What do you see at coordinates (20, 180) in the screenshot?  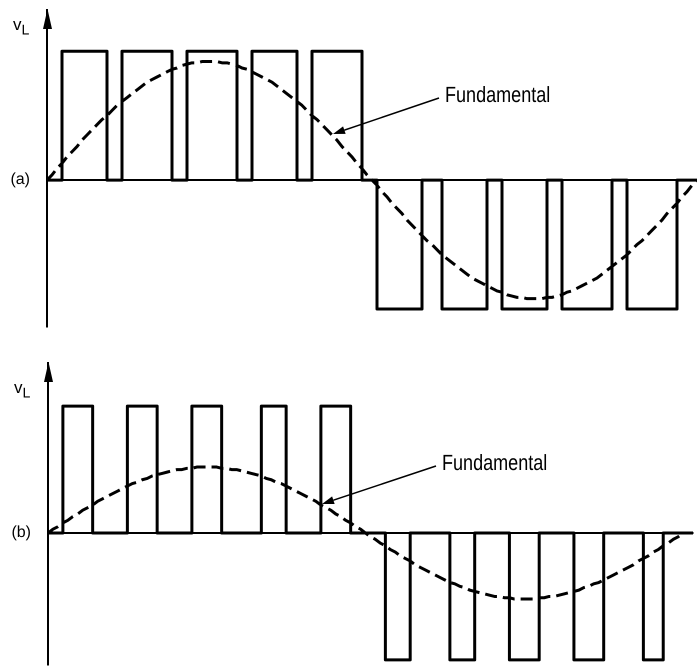 I see `text: (a)` at bounding box center [20, 180].